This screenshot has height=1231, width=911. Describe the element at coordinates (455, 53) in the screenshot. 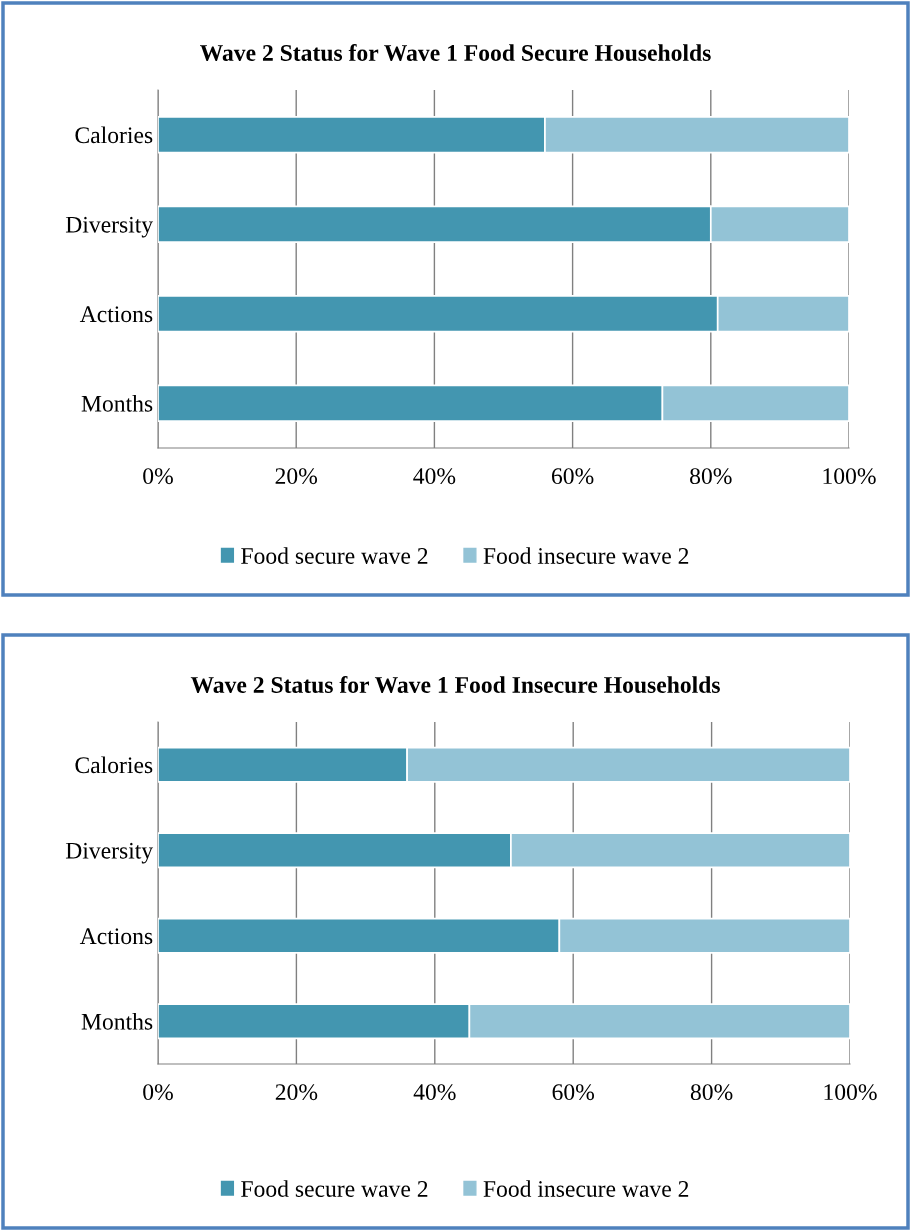

I see `chart-title: Wave 2 Status for Wave 1 Food Secure Households` at that location.